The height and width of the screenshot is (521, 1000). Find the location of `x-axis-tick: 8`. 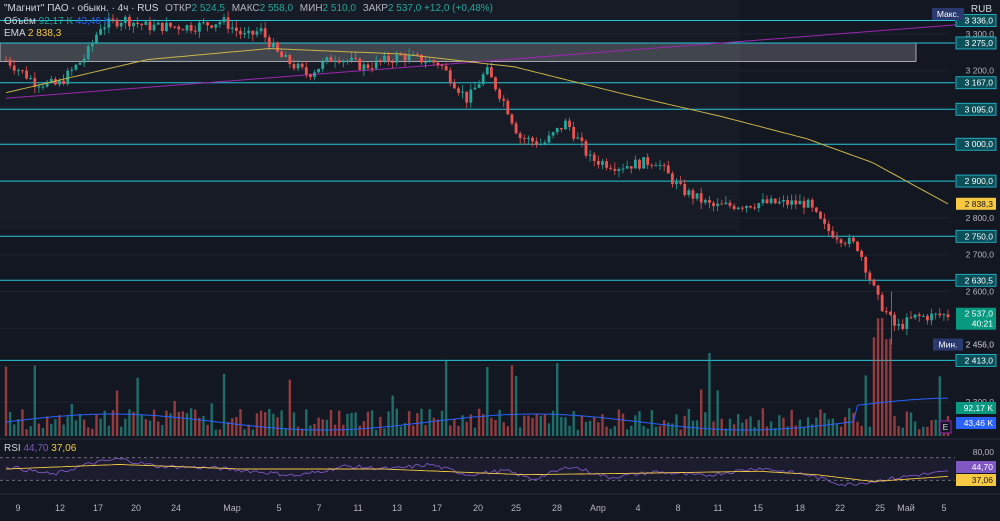

x-axis-tick: 8 is located at coordinates (677, 508).